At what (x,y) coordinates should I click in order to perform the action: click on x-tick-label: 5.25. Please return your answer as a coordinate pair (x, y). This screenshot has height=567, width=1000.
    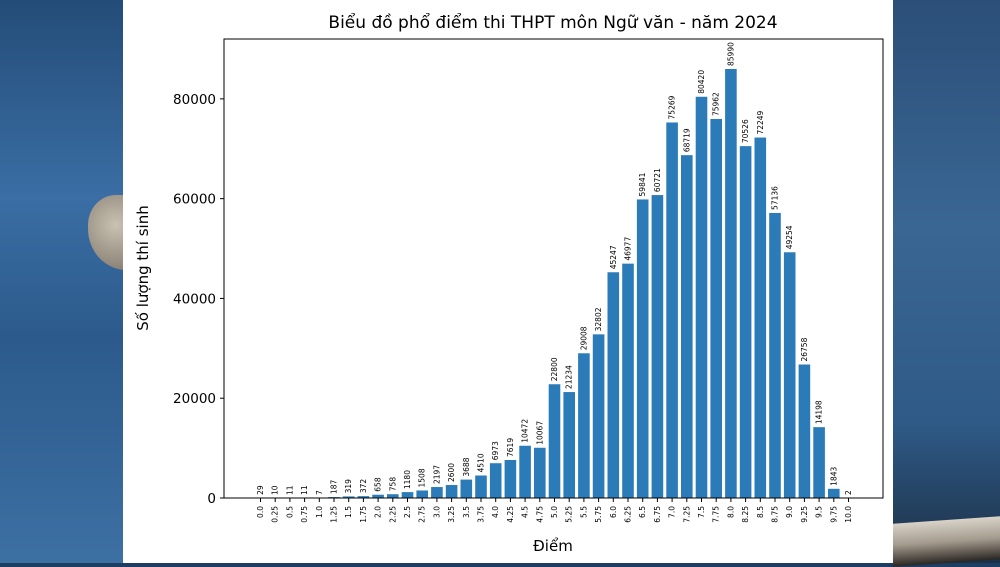
    Looking at the image, I should click on (569, 514).